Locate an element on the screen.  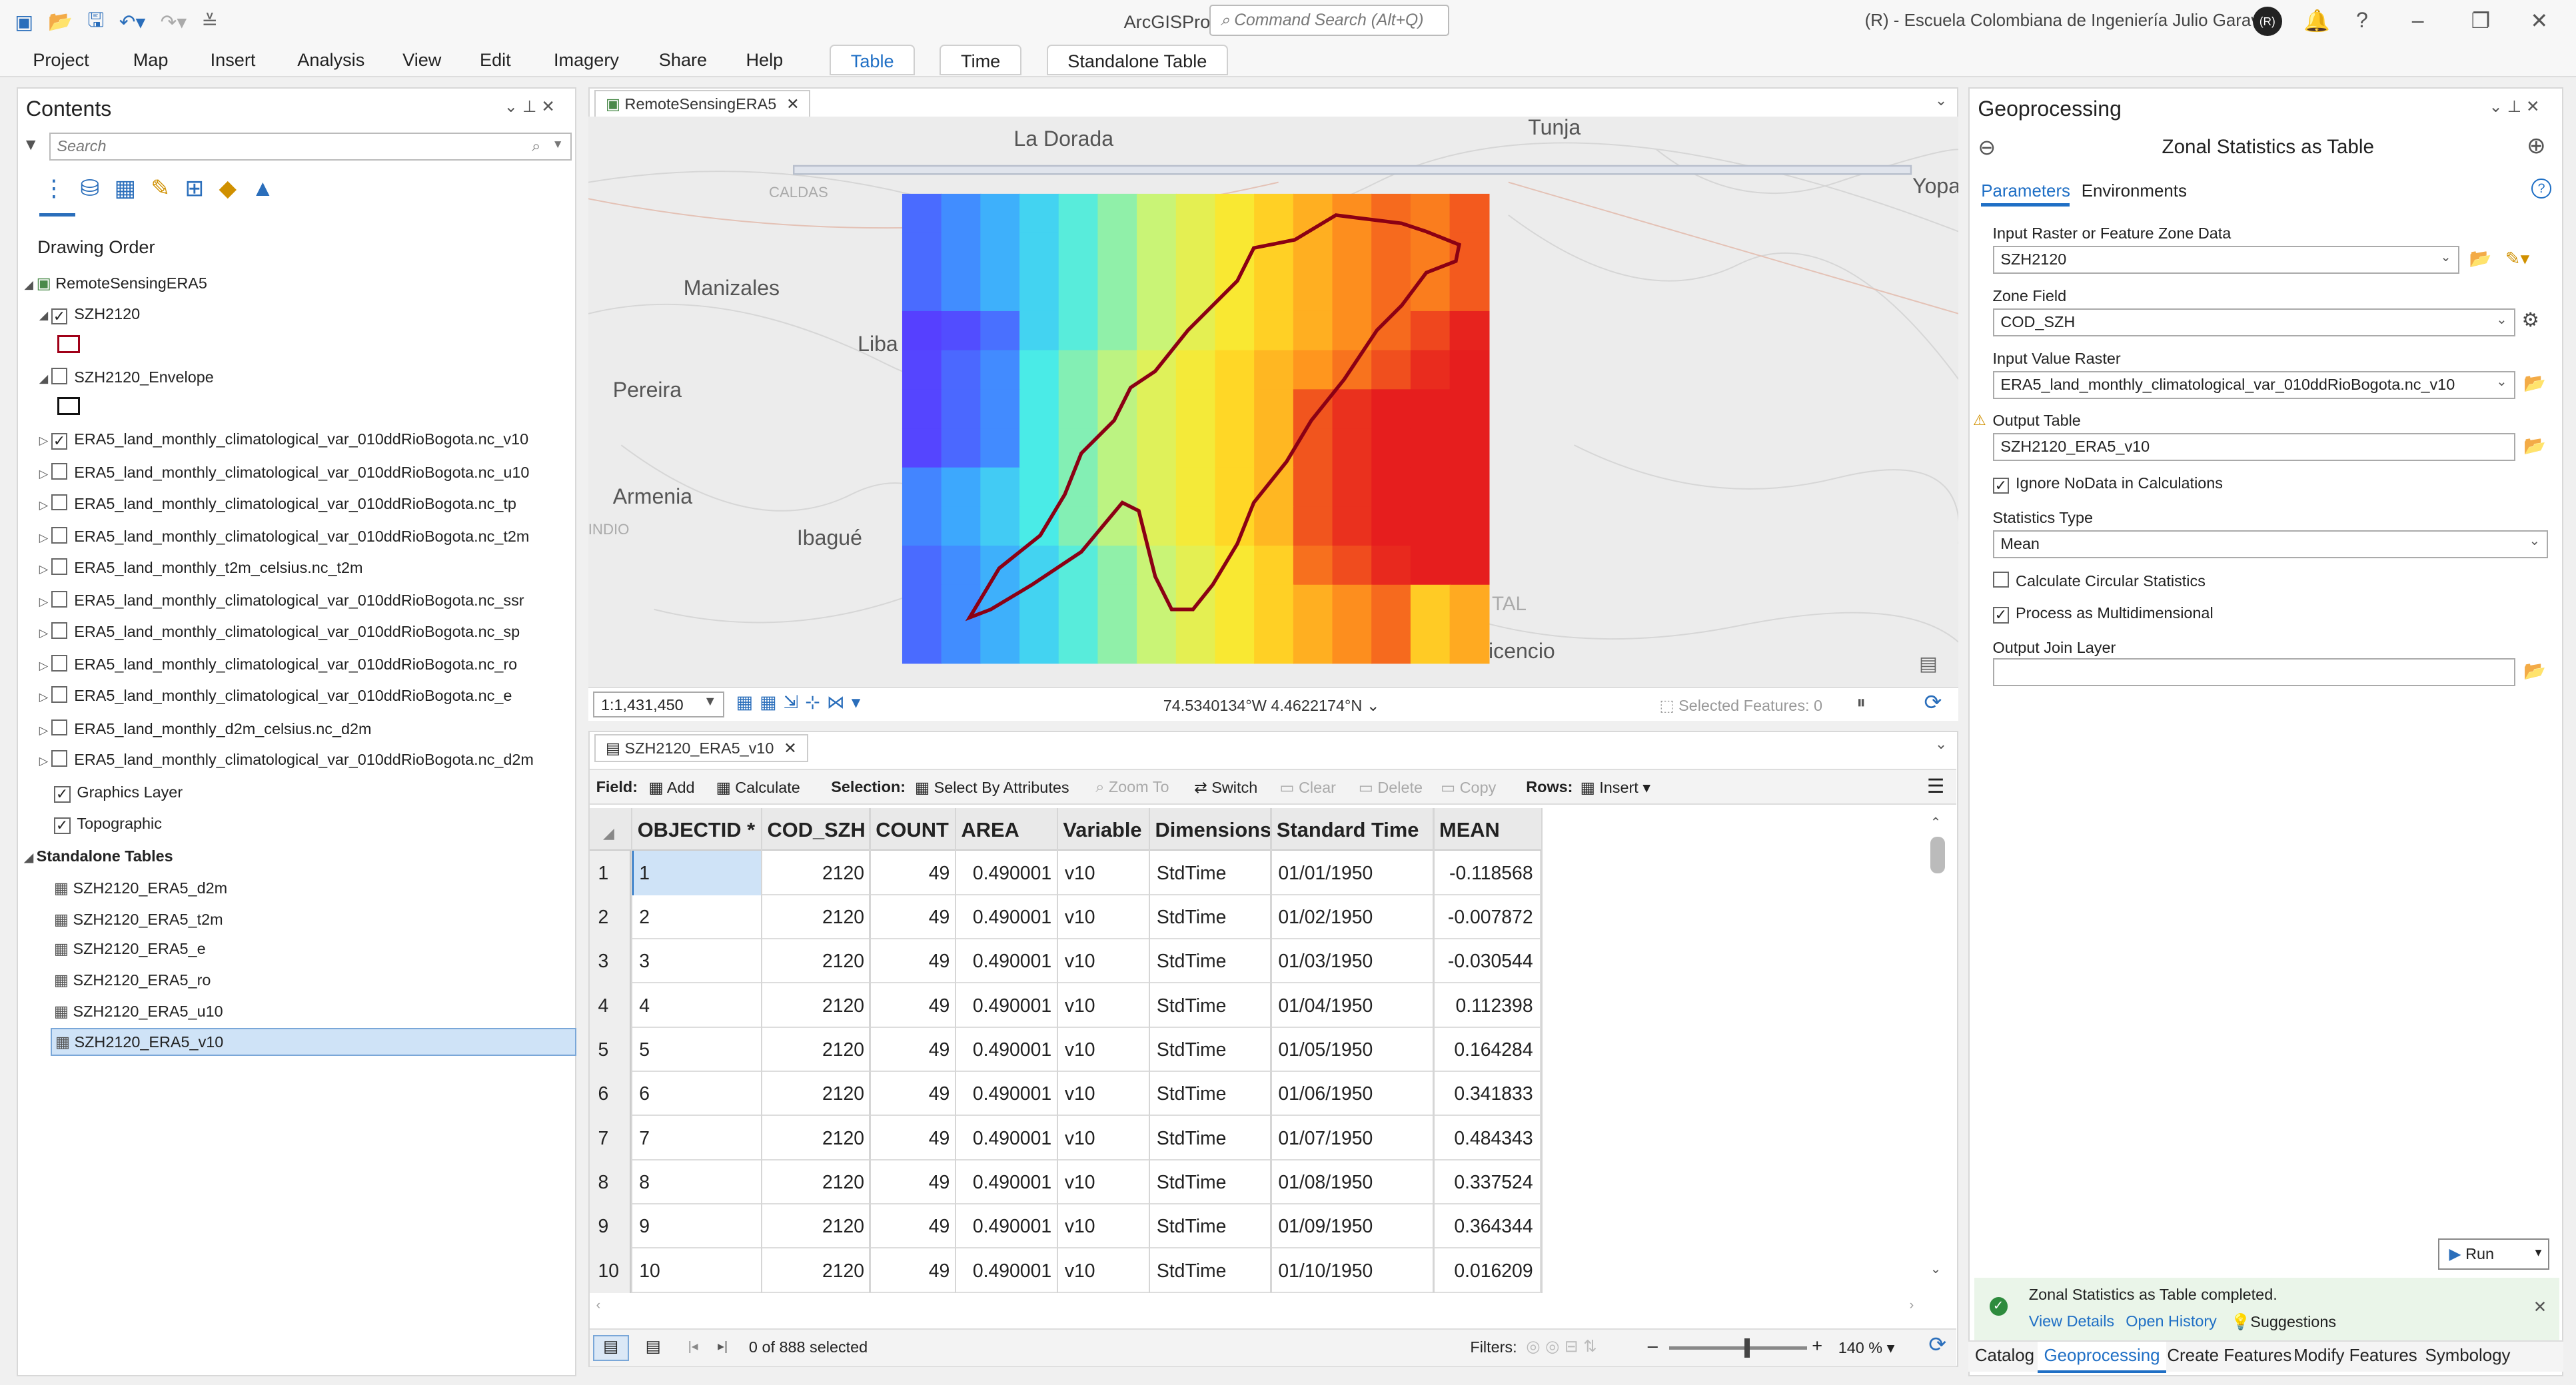
scroll-right-icon: › is located at coordinates (1912, 1304).